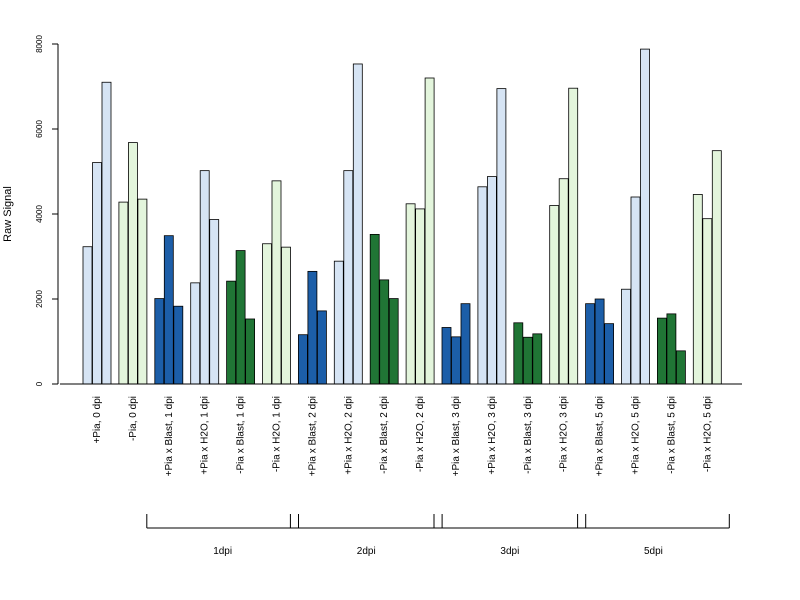 This screenshot has width=800, height=600. Describe the element at coordinates (169, 436) in the screenshot. I see `x-tick-label: +Pia x Blast, 1 dpi` at that location.